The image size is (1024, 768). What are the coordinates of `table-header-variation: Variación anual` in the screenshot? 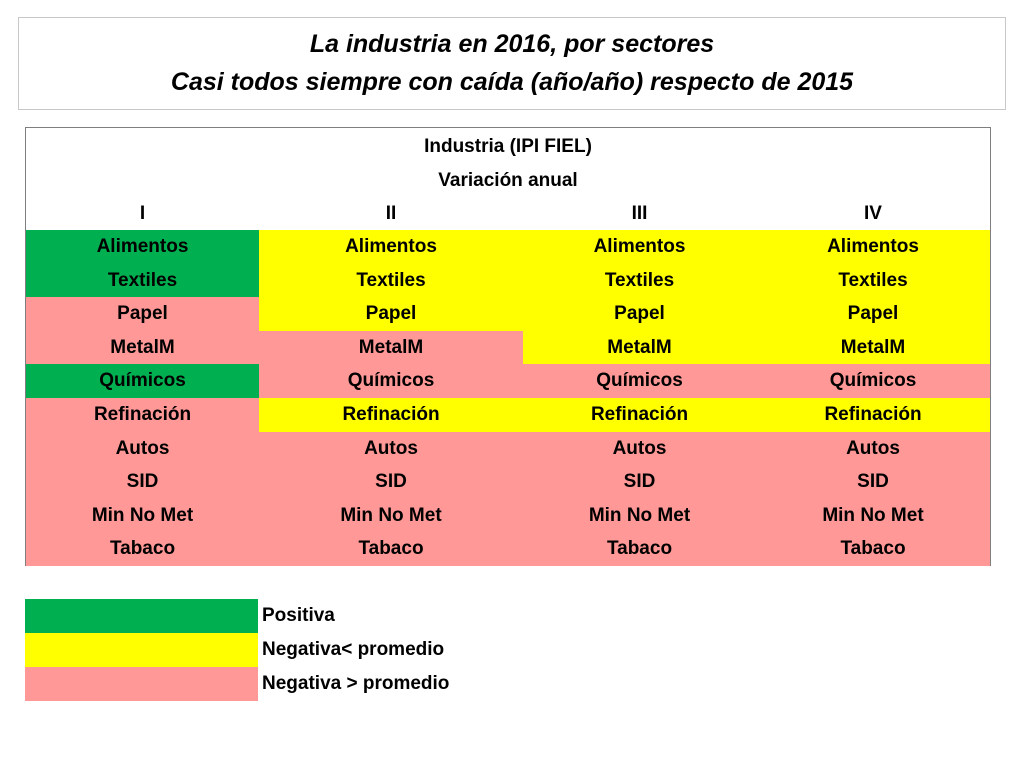 It's located at (508, 180).